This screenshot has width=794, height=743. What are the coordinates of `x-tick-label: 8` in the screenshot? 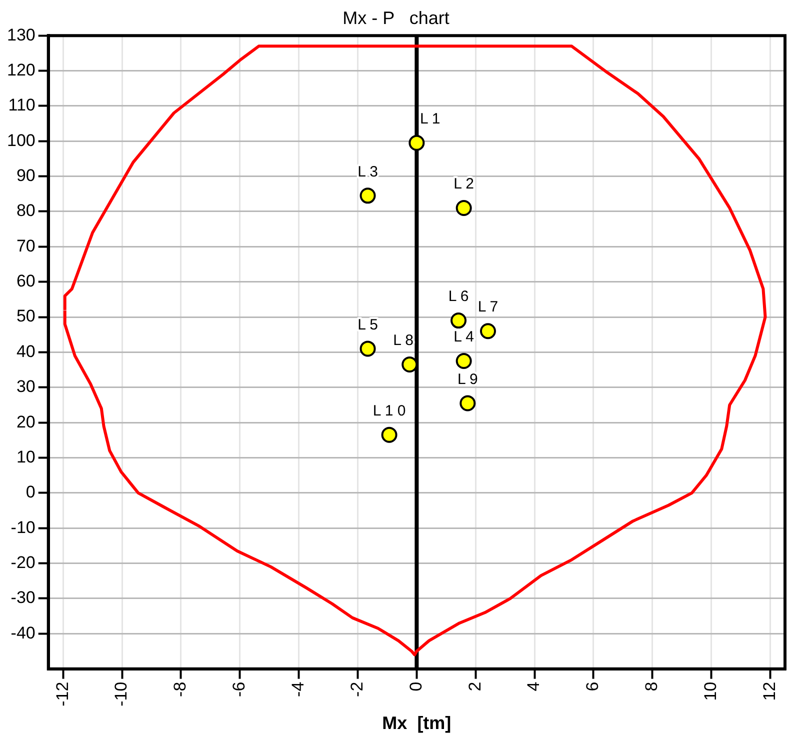 It's located at (652, 687).